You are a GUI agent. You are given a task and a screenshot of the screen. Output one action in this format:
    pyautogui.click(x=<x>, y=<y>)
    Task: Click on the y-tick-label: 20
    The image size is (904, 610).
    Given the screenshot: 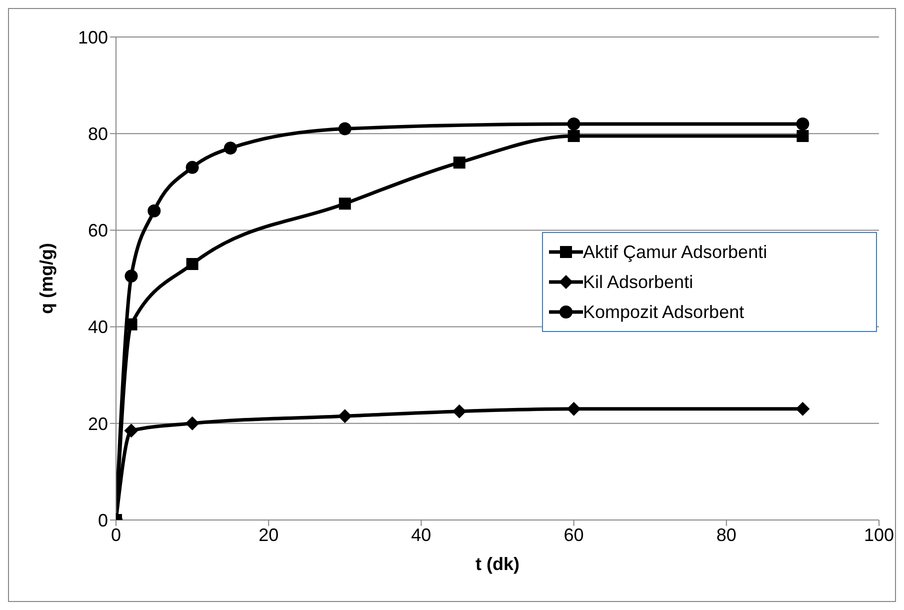 What is the action you would take?
    pyautogui.click(x=98, y=424)
    